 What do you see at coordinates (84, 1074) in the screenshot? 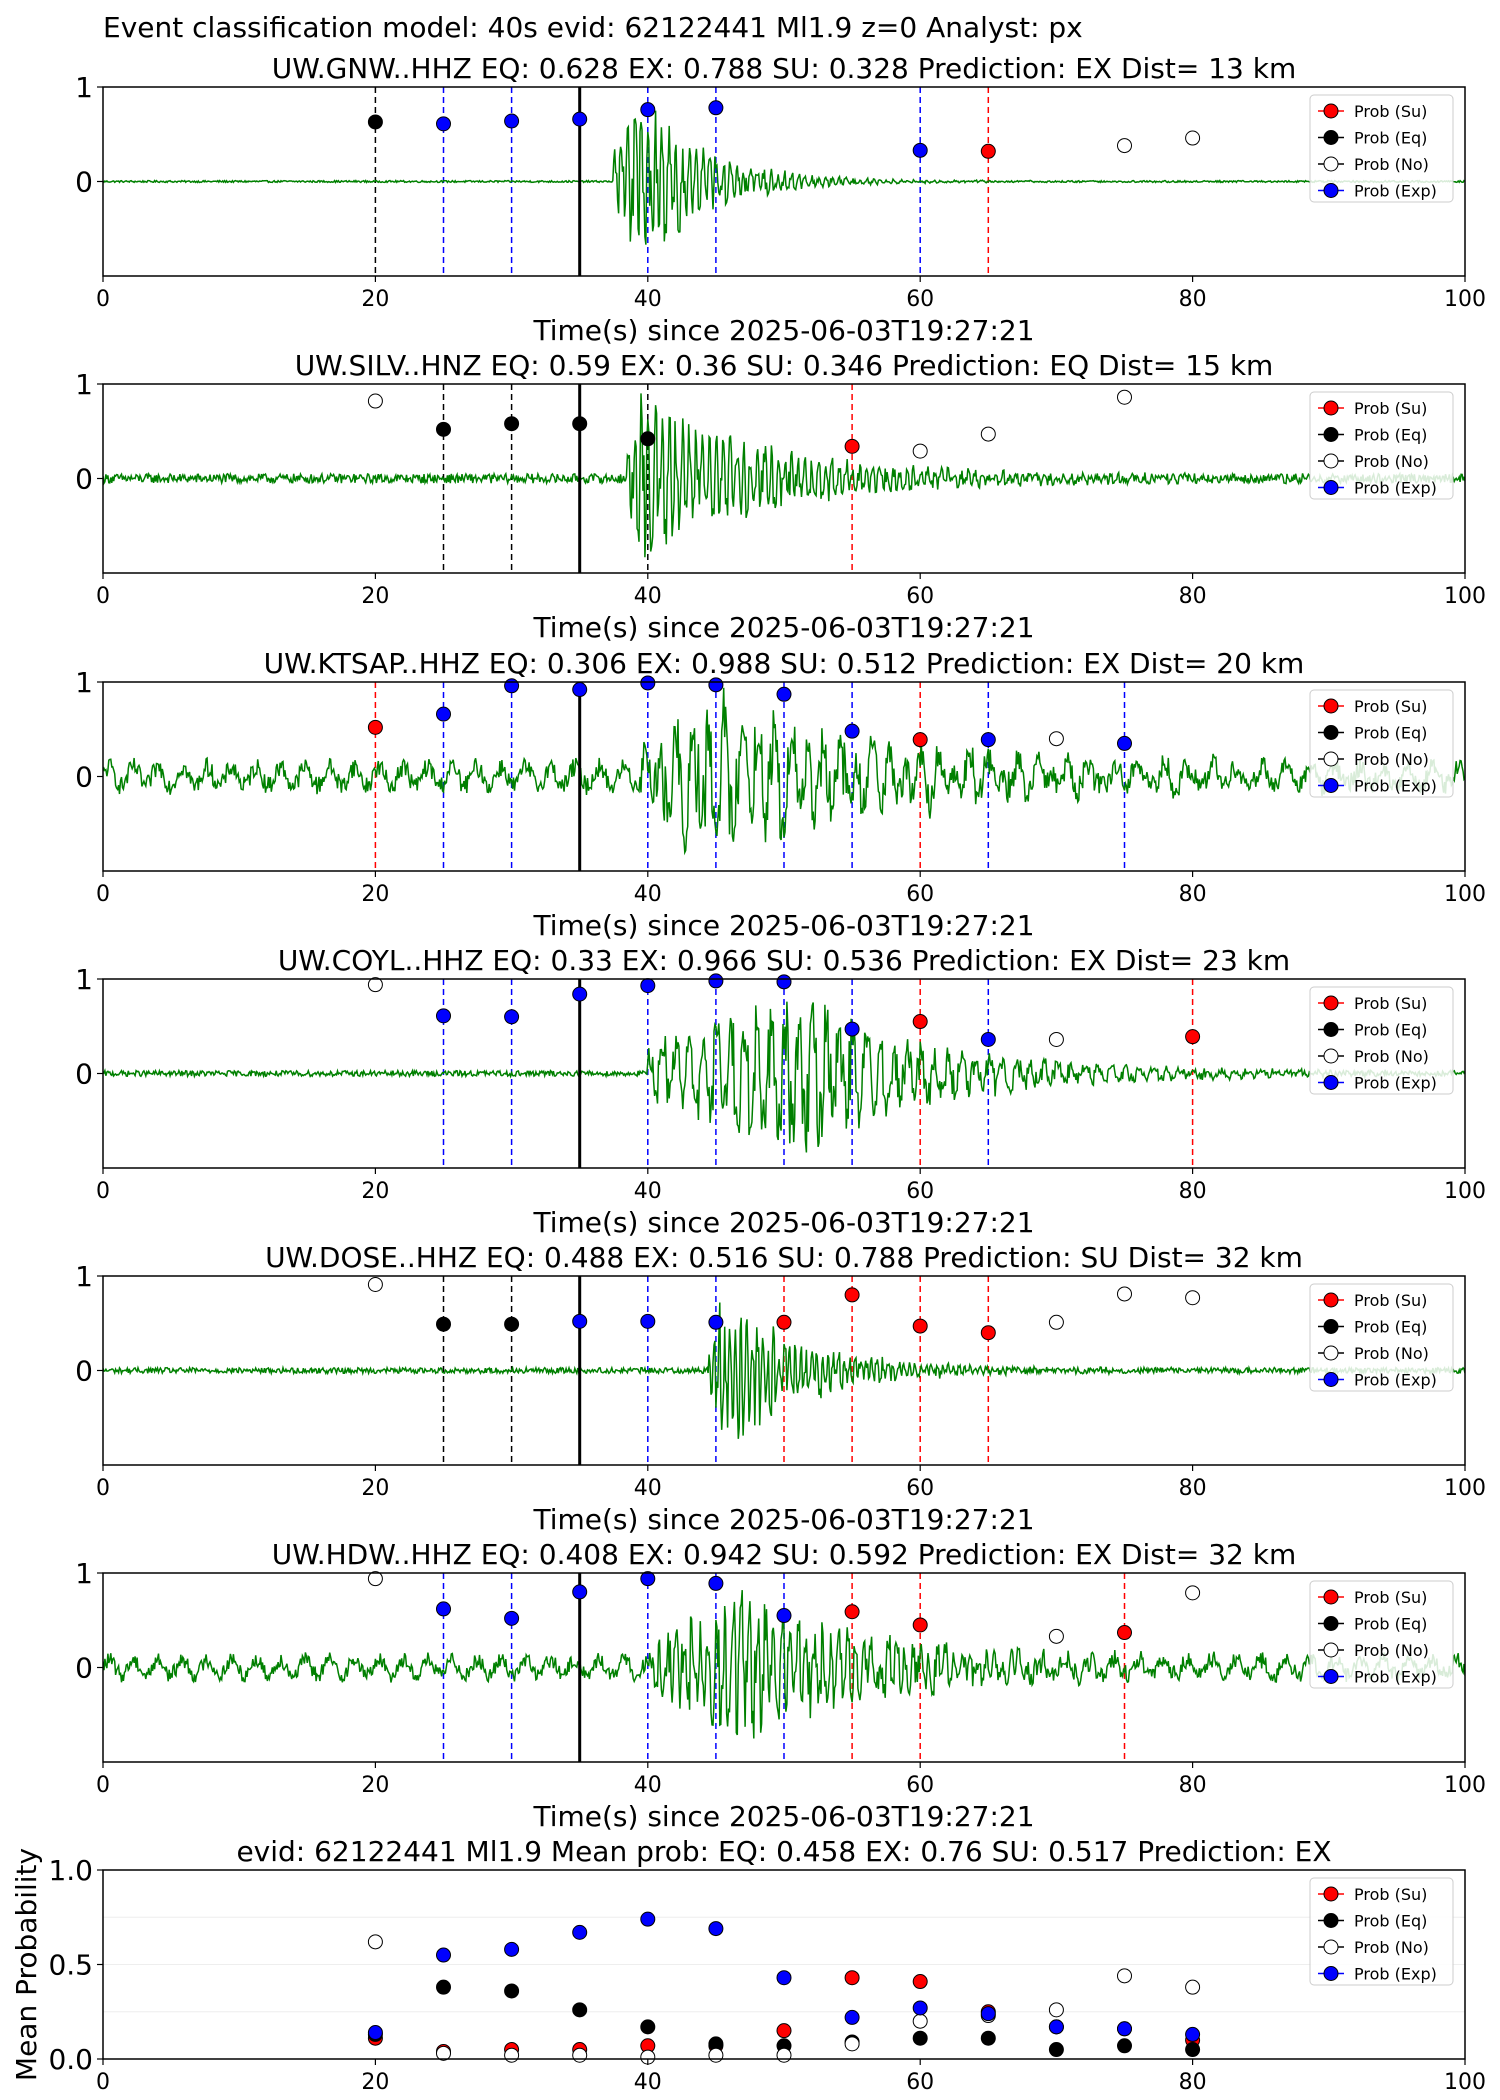
I see `y-tick-label: 0` at bounding box center [84, 1074].